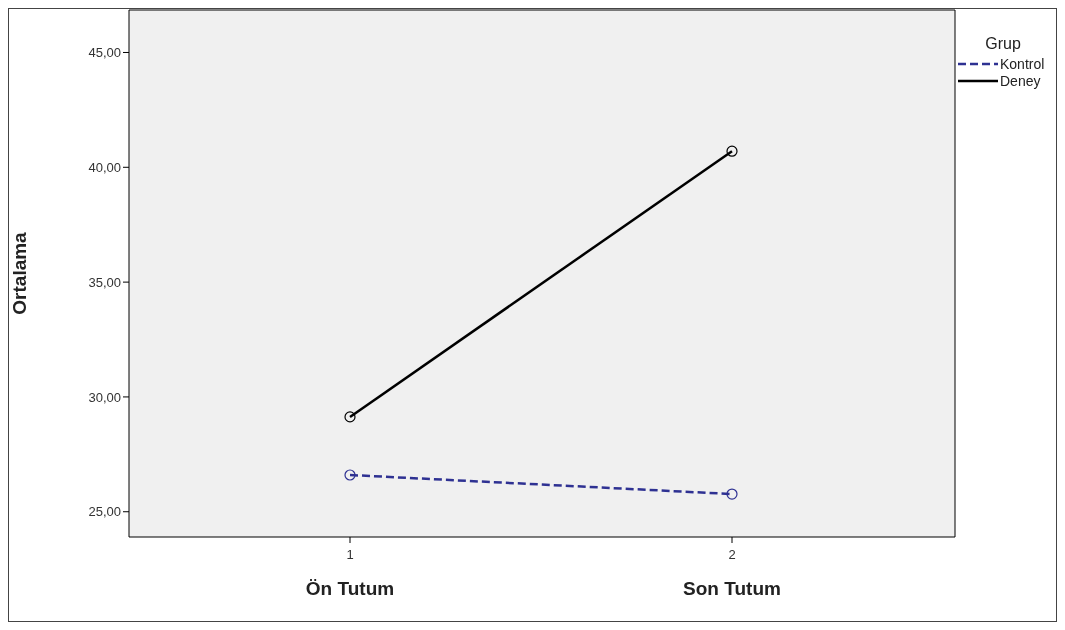  What do you see at coordinates (350, 554) in the screenshot?
I see `x-tick-label: 1` at bounding box center [350, 554].